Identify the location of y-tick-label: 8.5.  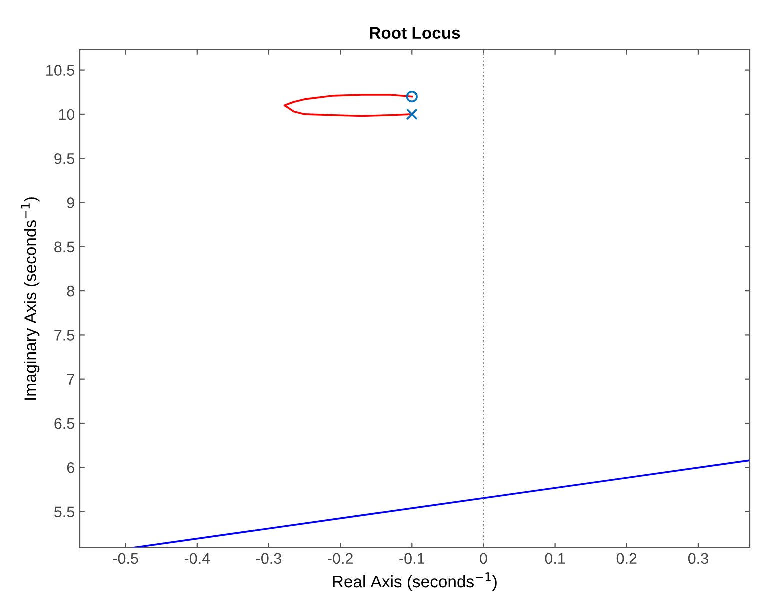
(64, 247).